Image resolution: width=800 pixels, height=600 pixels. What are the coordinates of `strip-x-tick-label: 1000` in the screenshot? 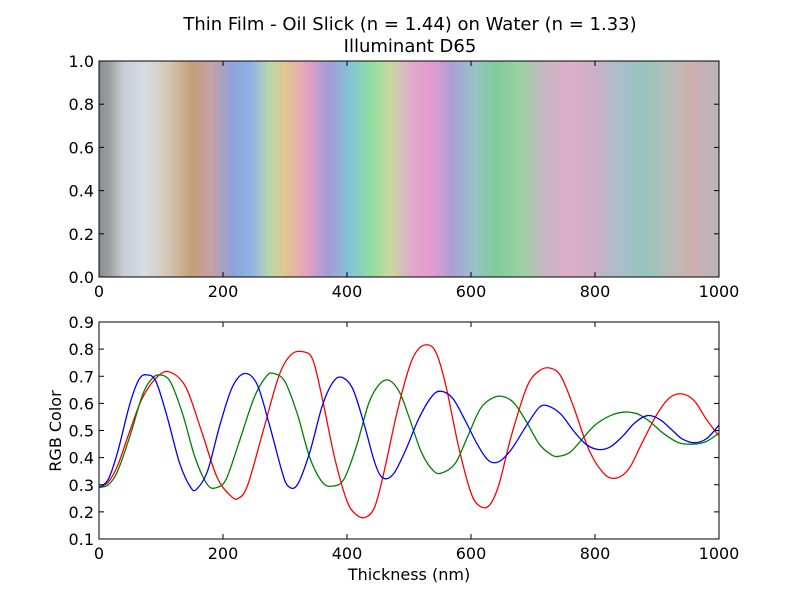 It's located at (719, 291).